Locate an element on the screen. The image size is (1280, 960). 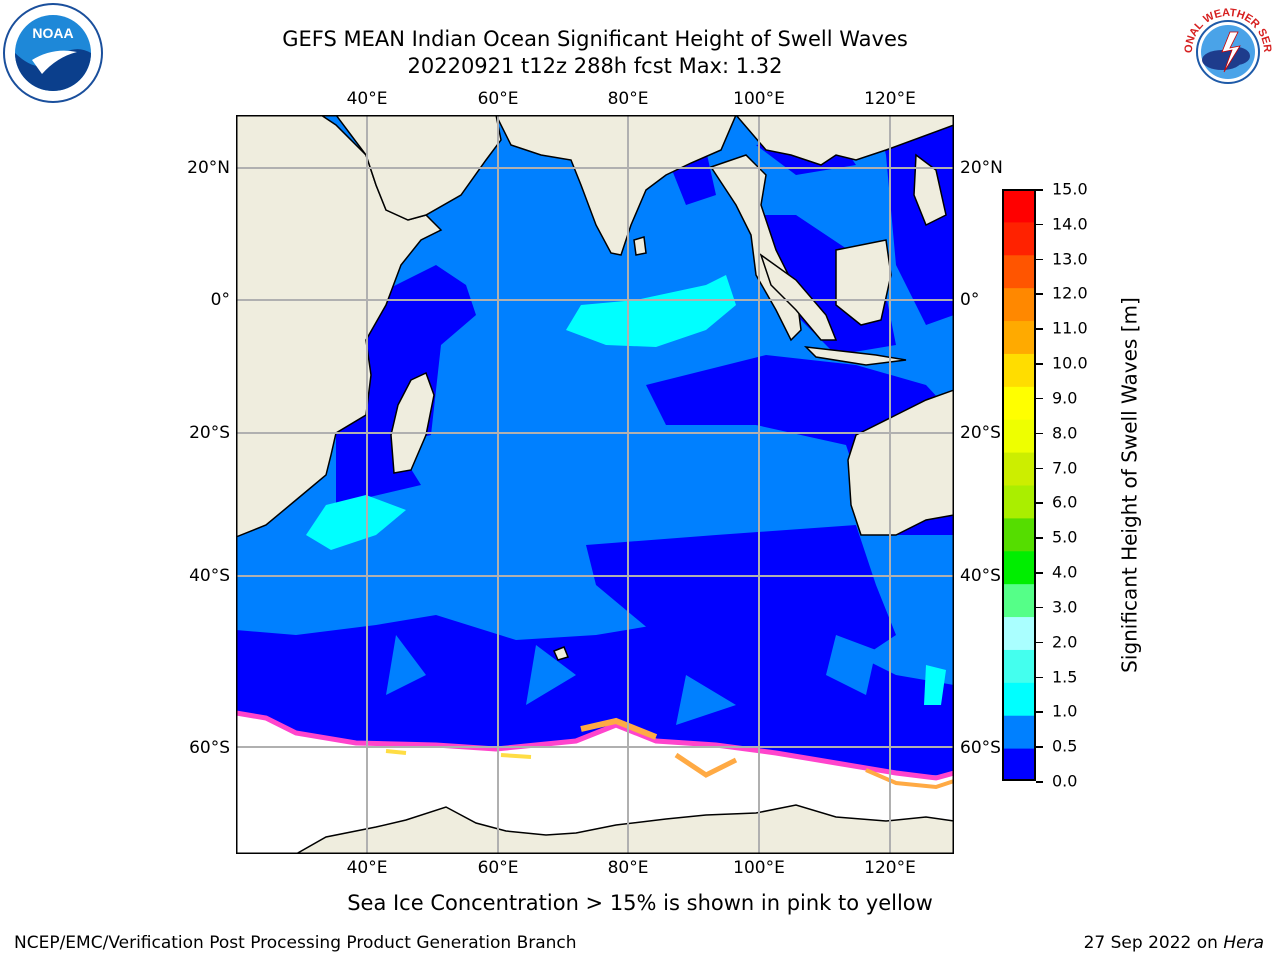
lon-label-bottom: 120°E is located at coordinates (890, 868).